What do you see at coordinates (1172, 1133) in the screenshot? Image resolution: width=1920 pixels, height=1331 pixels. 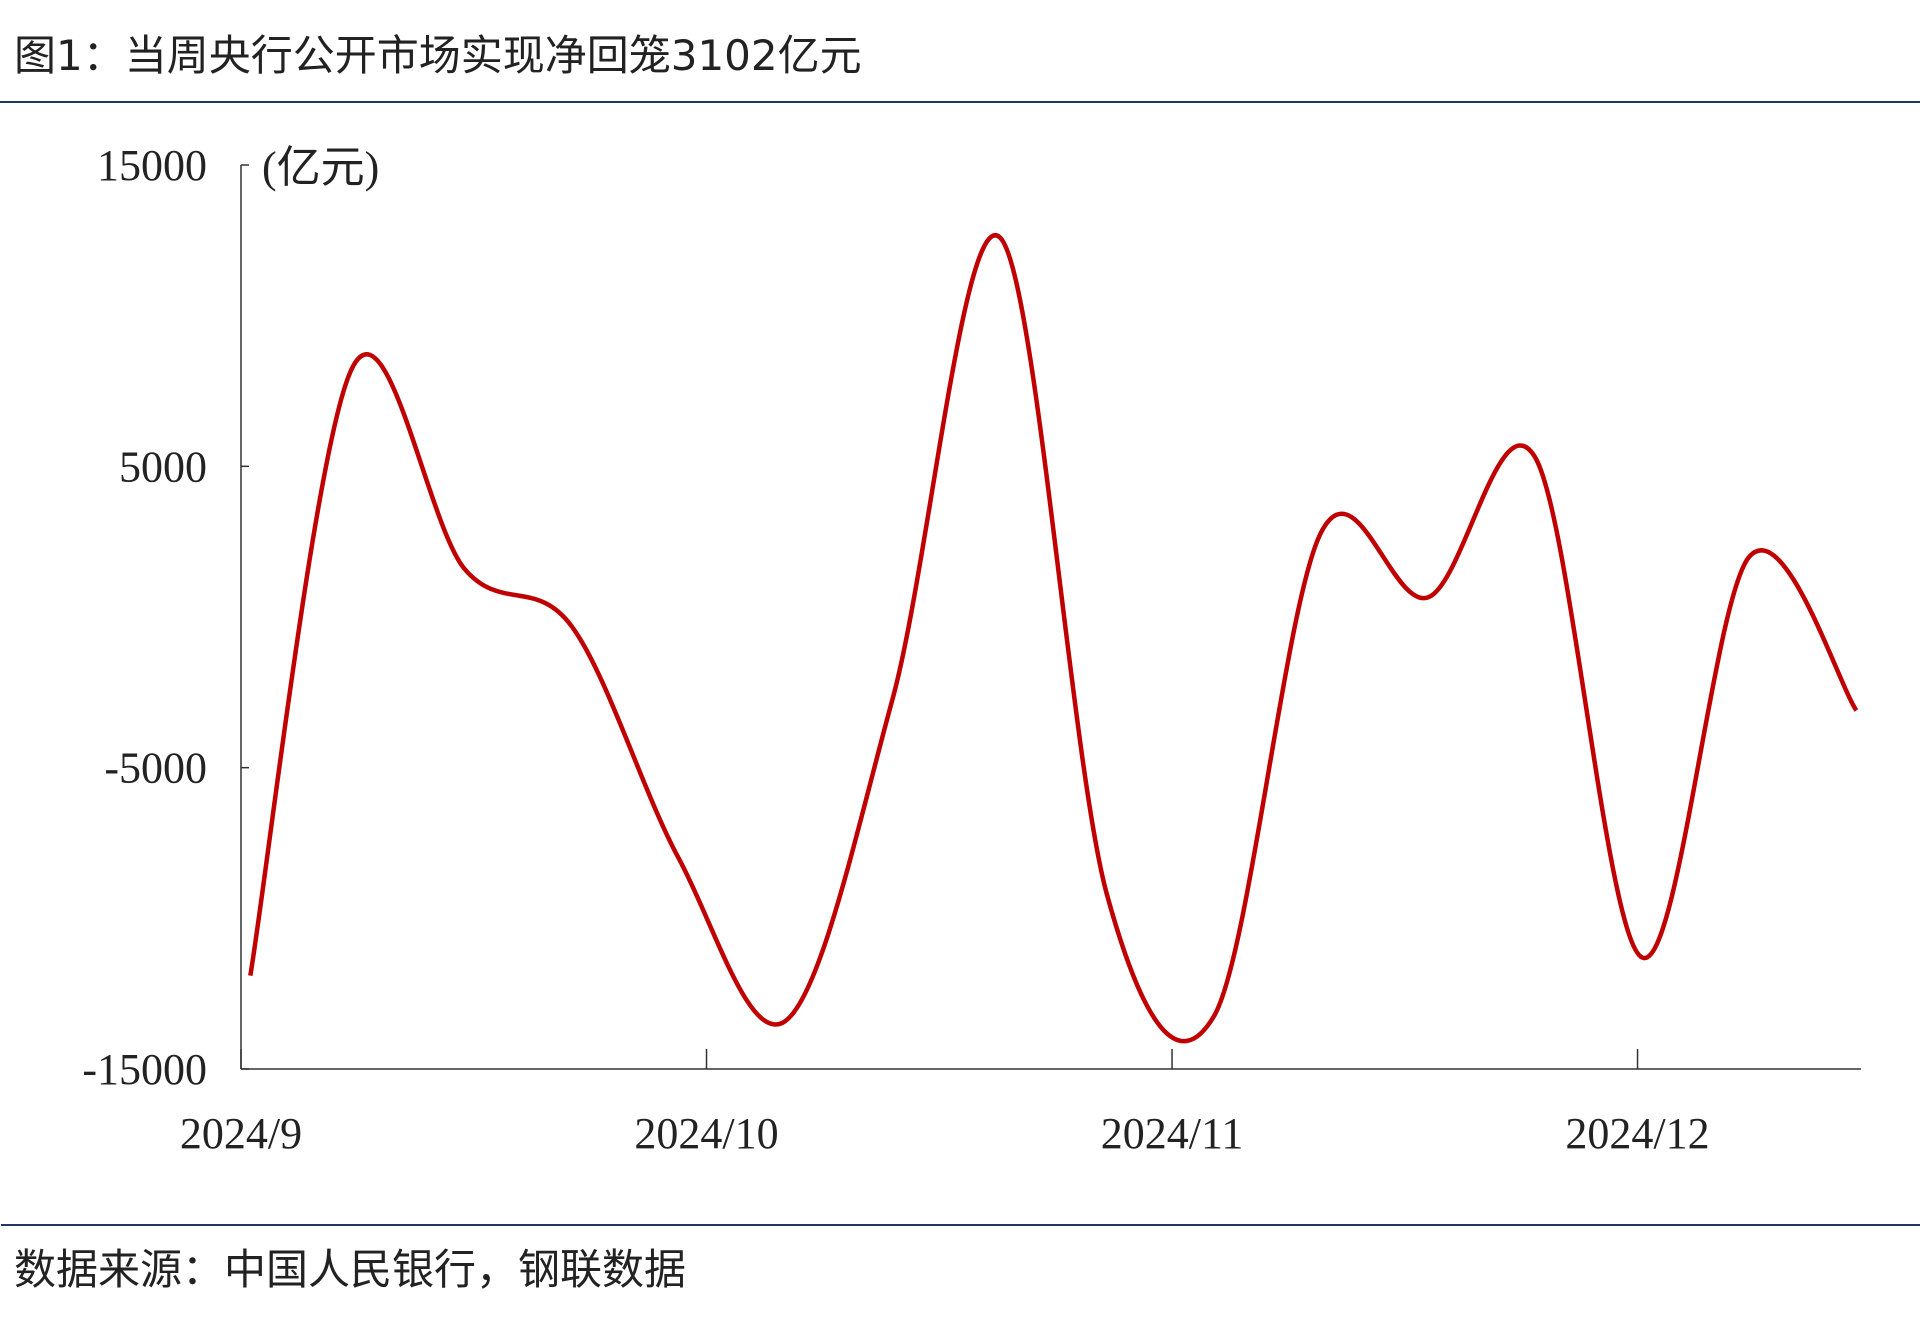 I see `x-tick-label: 2024/11` at bounding box center [1172, 1133].